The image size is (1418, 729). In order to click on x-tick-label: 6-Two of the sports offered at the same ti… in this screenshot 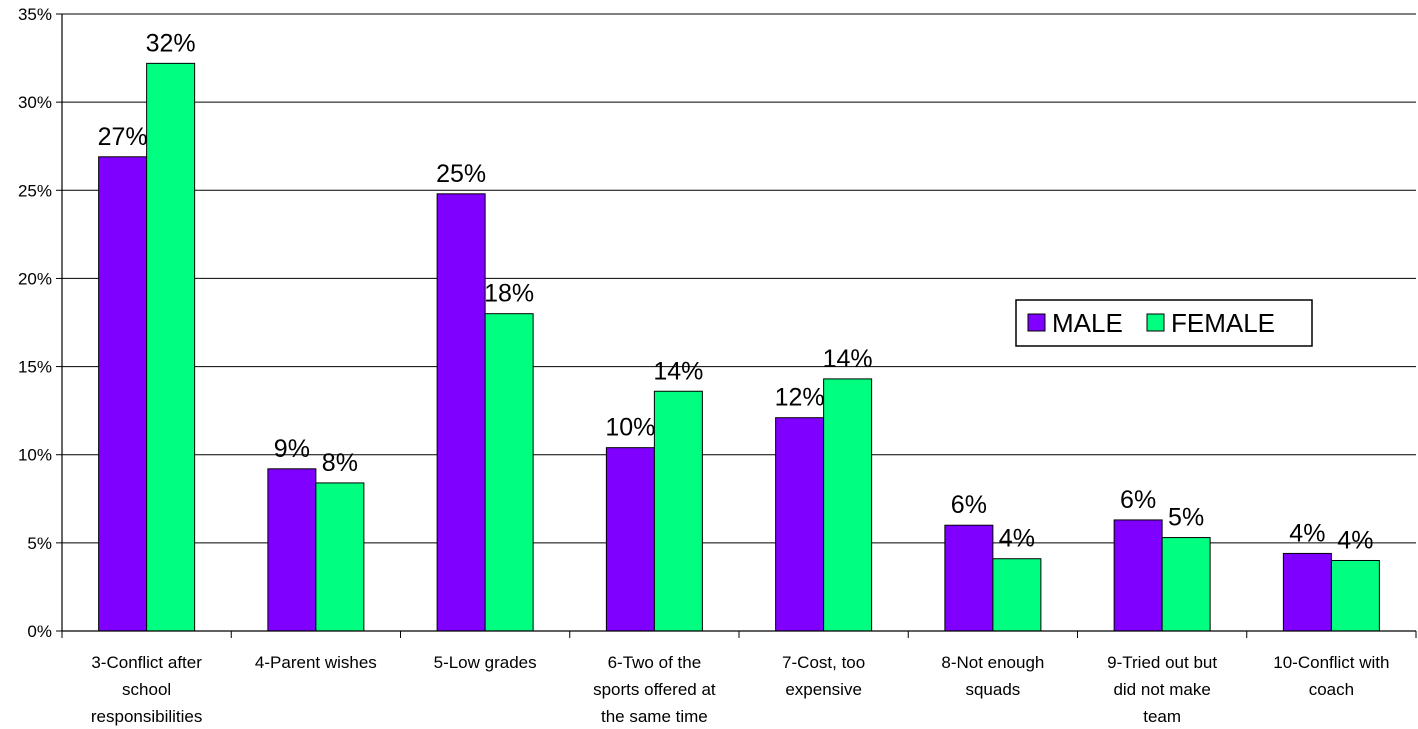, I will do `click(654, 689)`.